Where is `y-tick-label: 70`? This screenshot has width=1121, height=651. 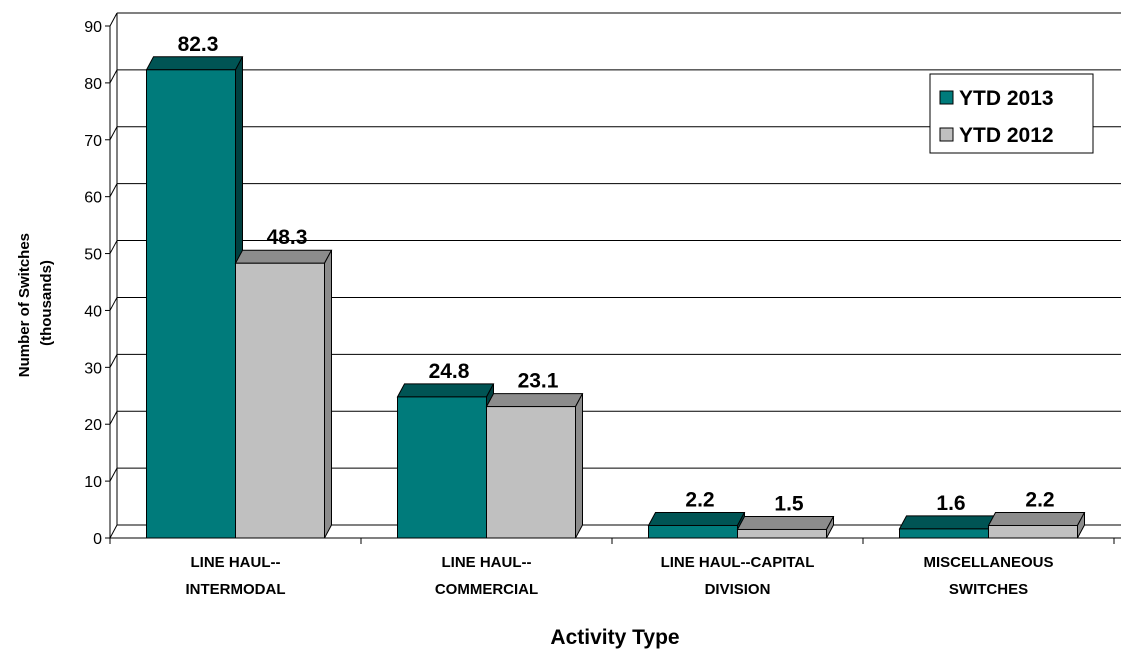
y-tick-label: 70 is located at coordinates (93, 141).